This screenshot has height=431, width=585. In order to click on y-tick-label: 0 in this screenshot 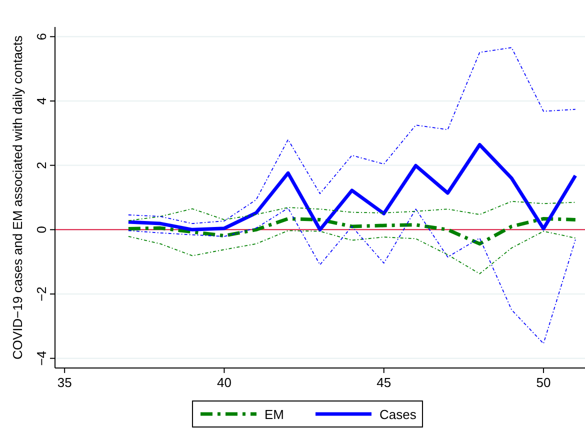, I will do `click(41, 230)`.